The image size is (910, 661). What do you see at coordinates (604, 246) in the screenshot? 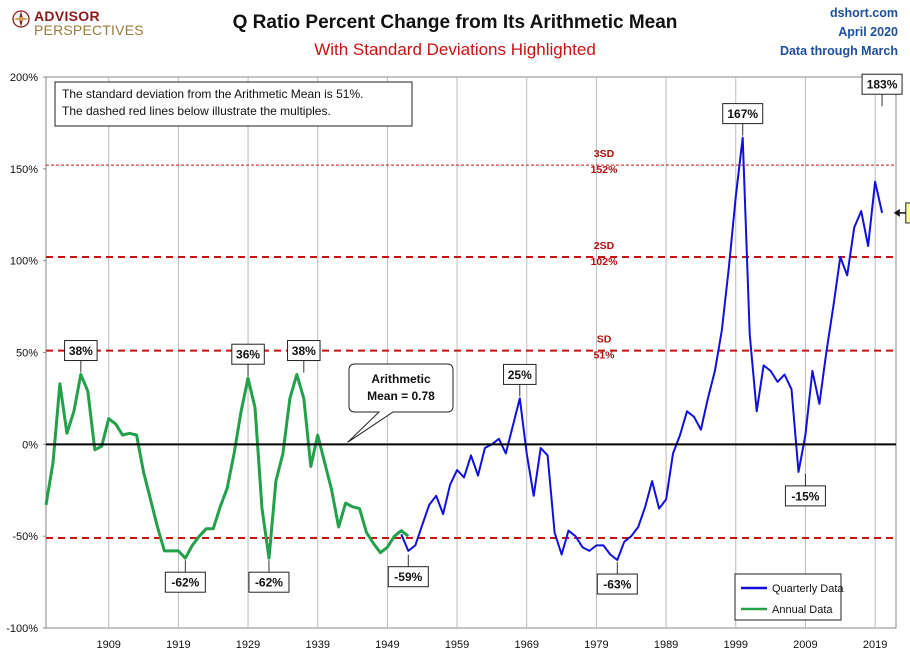
I see `sd-label-name: 2SD` at bounding box center [604, 246].